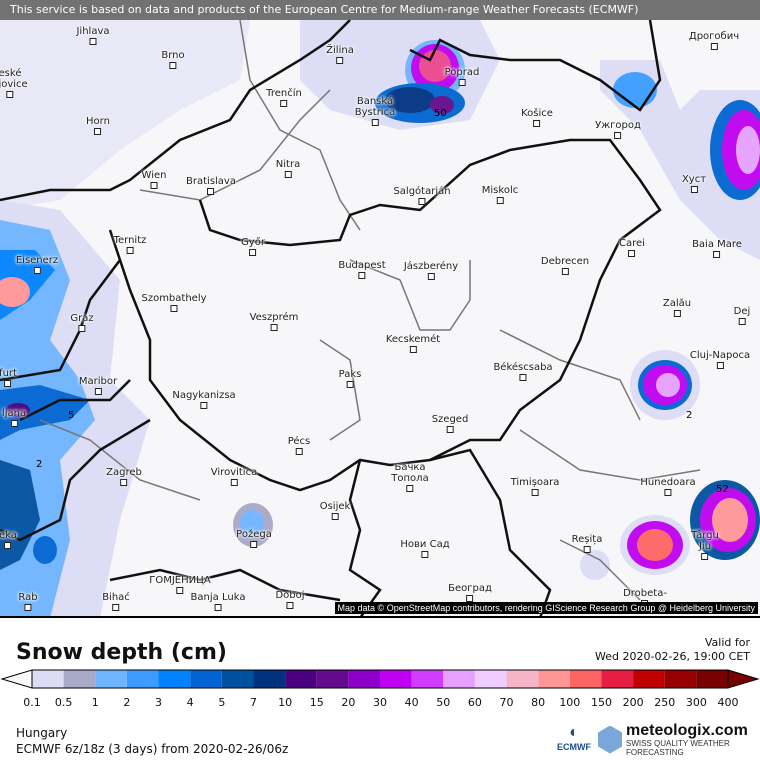 The image size is (760, 760). What do you see at coordinates (694, 183) in the screenshot?
I see `city-label: Хуст` at bounding box center [694, 183].